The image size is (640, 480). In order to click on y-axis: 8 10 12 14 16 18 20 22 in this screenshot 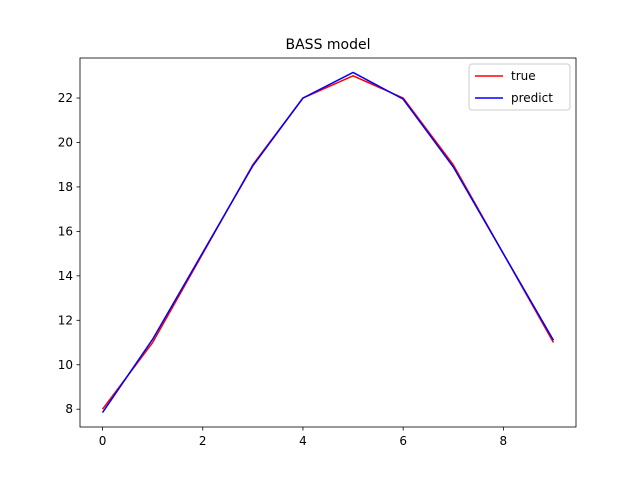, I will do `click(69, 253)`.